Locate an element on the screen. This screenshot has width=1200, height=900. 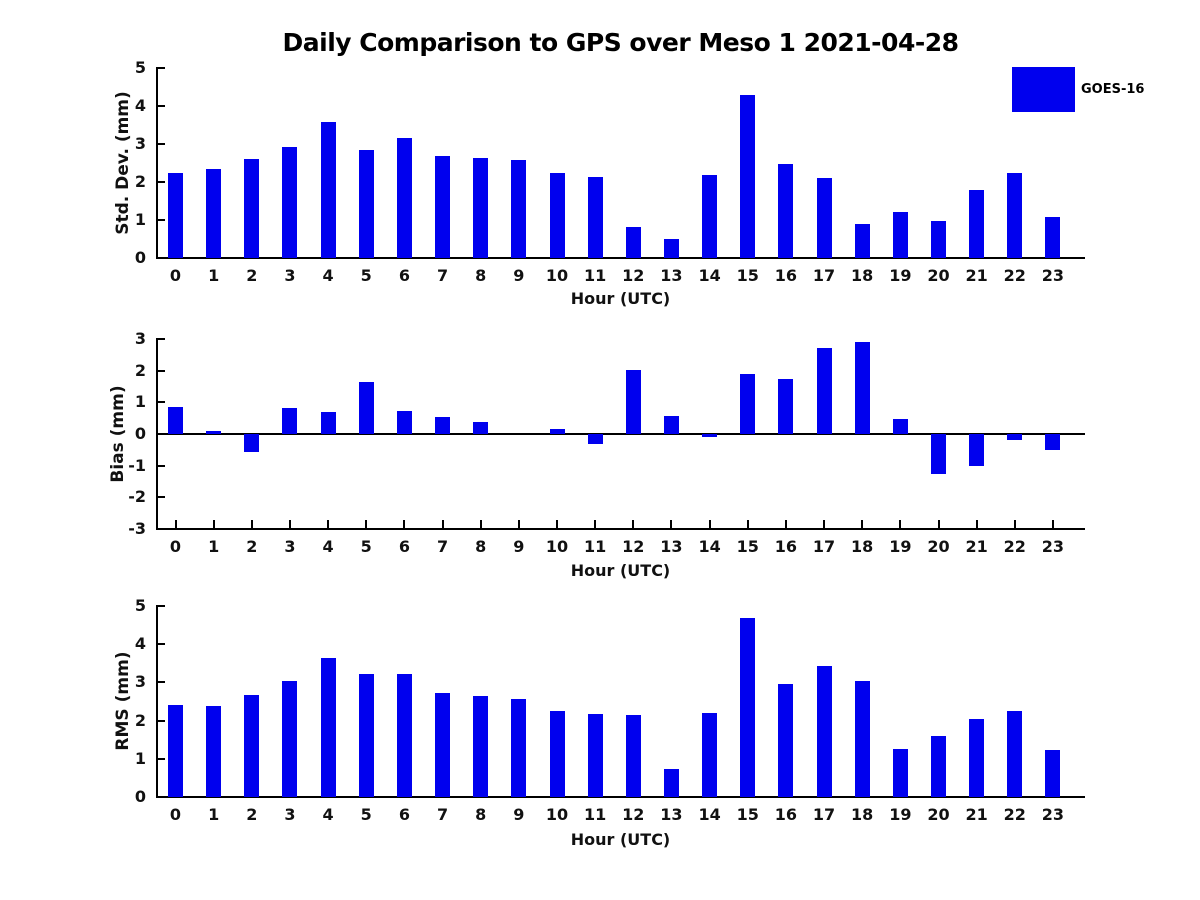
y-axis-label-rms: RMS (mm) is located at coordinates (123, 701).